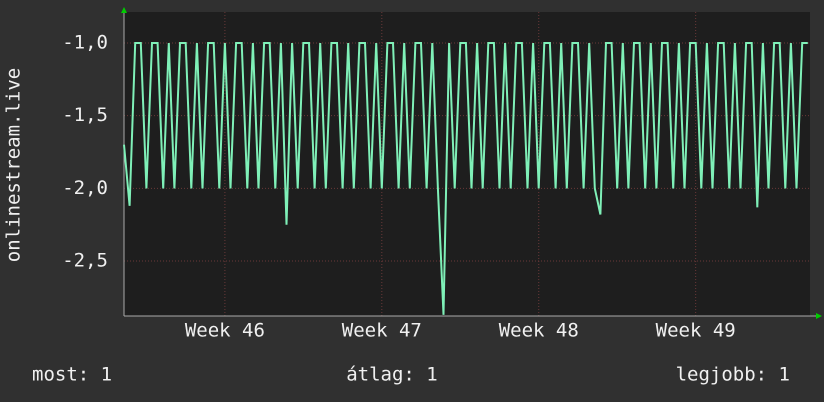 The height and width of the screenshot is (402, 824). Describe the element at coordinates (819, 316) in the screenshot. I see `x-axis-arrow` at that location.